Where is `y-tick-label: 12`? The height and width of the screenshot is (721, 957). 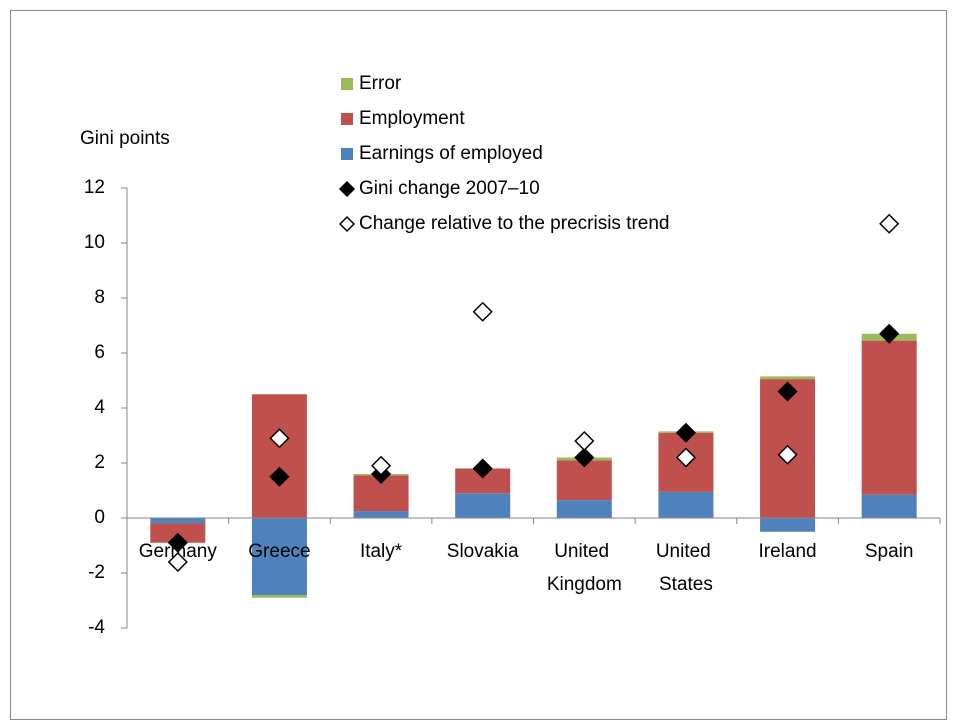
y-tick-label: 12 is located at coordinates (94, 187).